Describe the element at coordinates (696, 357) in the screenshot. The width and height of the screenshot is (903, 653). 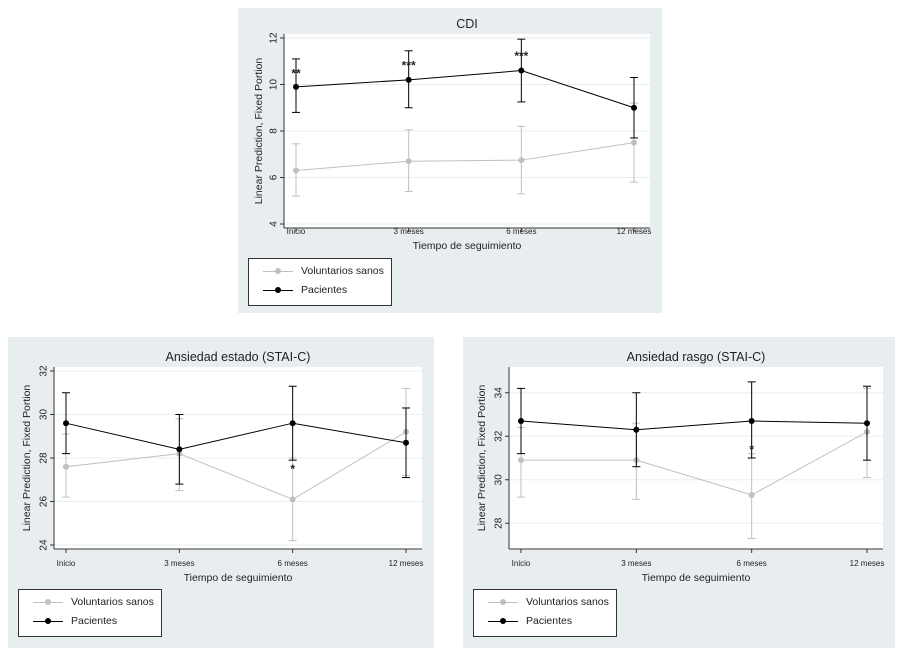
I see `chart-title: Ansiedad rasgo (STAI-C)` at that location.